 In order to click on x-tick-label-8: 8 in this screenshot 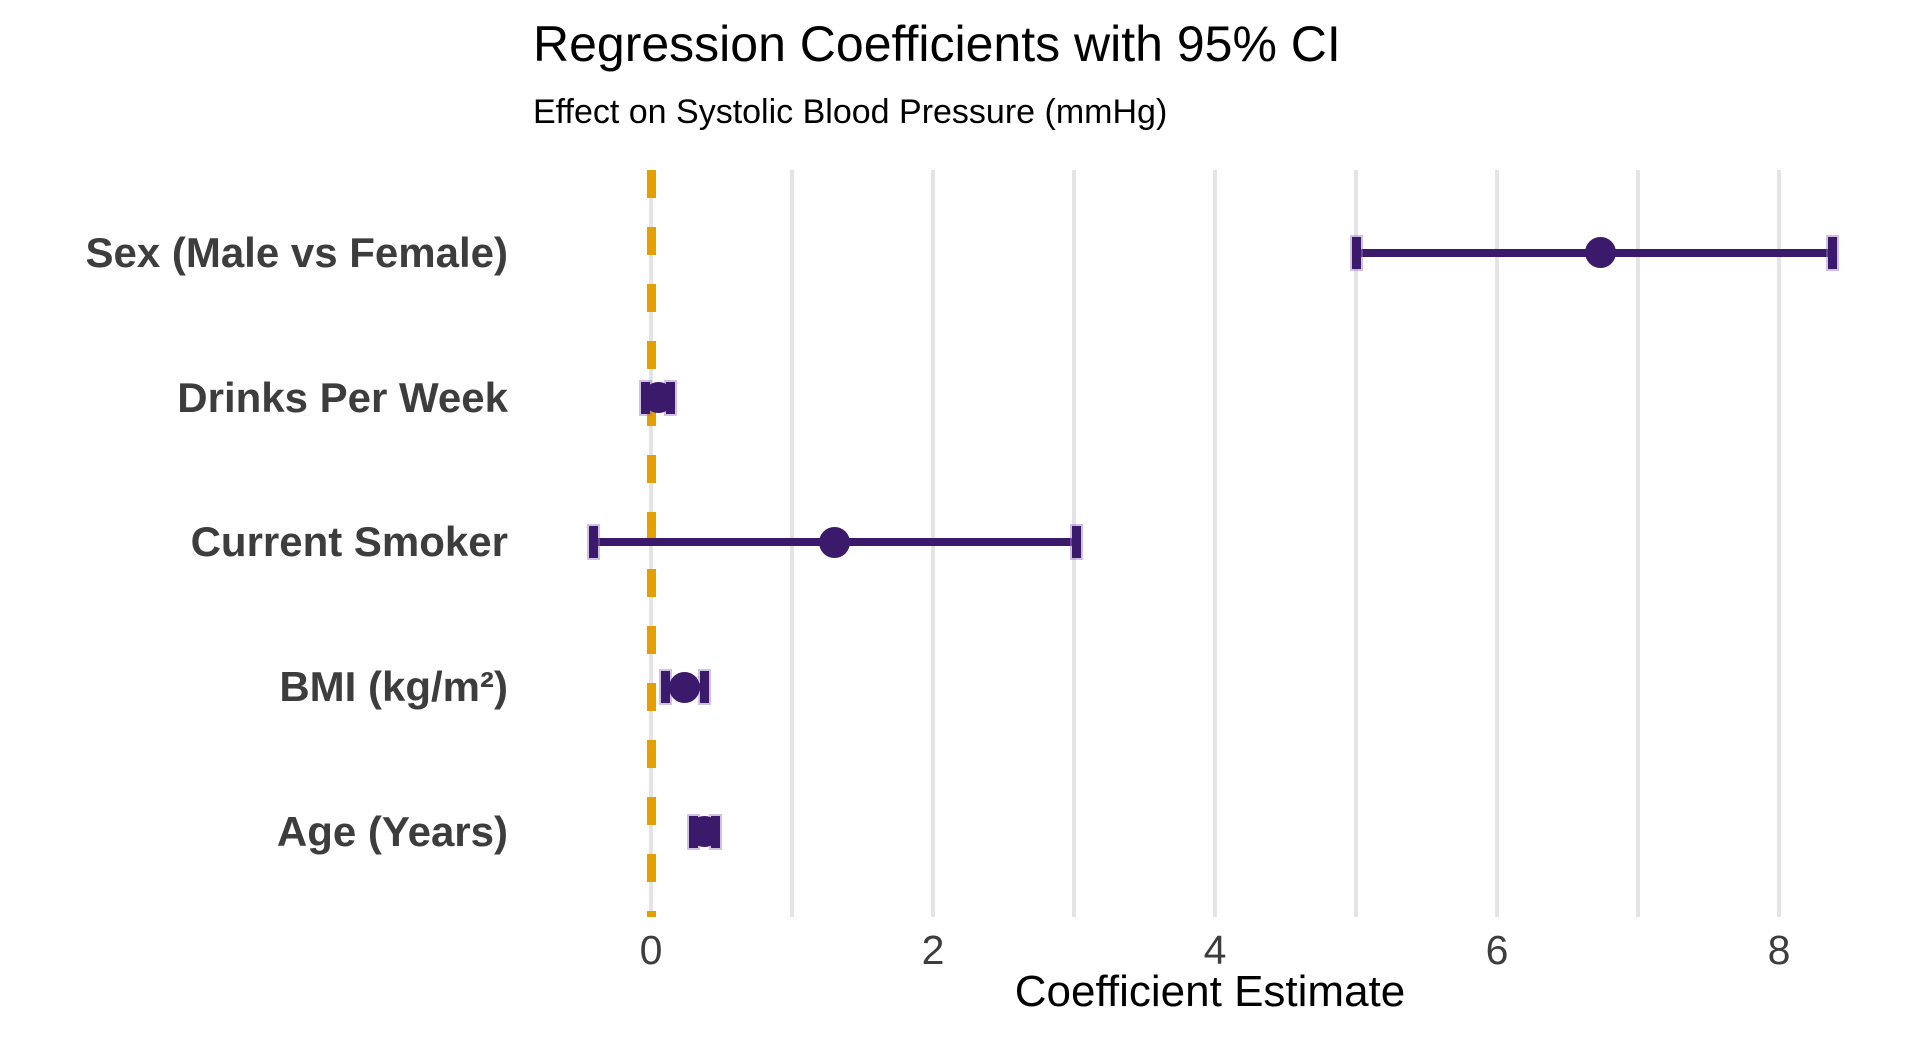, I will do `click(1779, 950)`.